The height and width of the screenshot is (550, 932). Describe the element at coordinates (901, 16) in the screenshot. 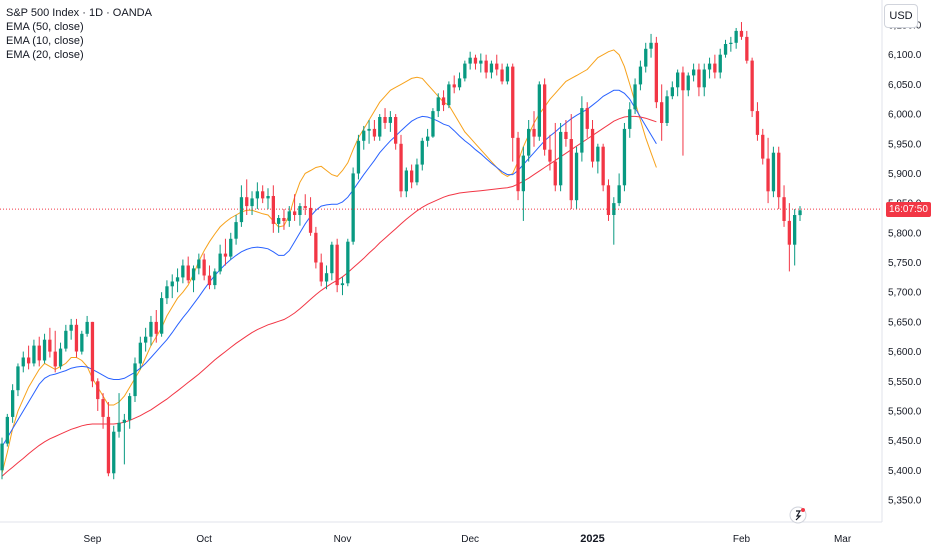

I see `currency-button: USD` at that location.